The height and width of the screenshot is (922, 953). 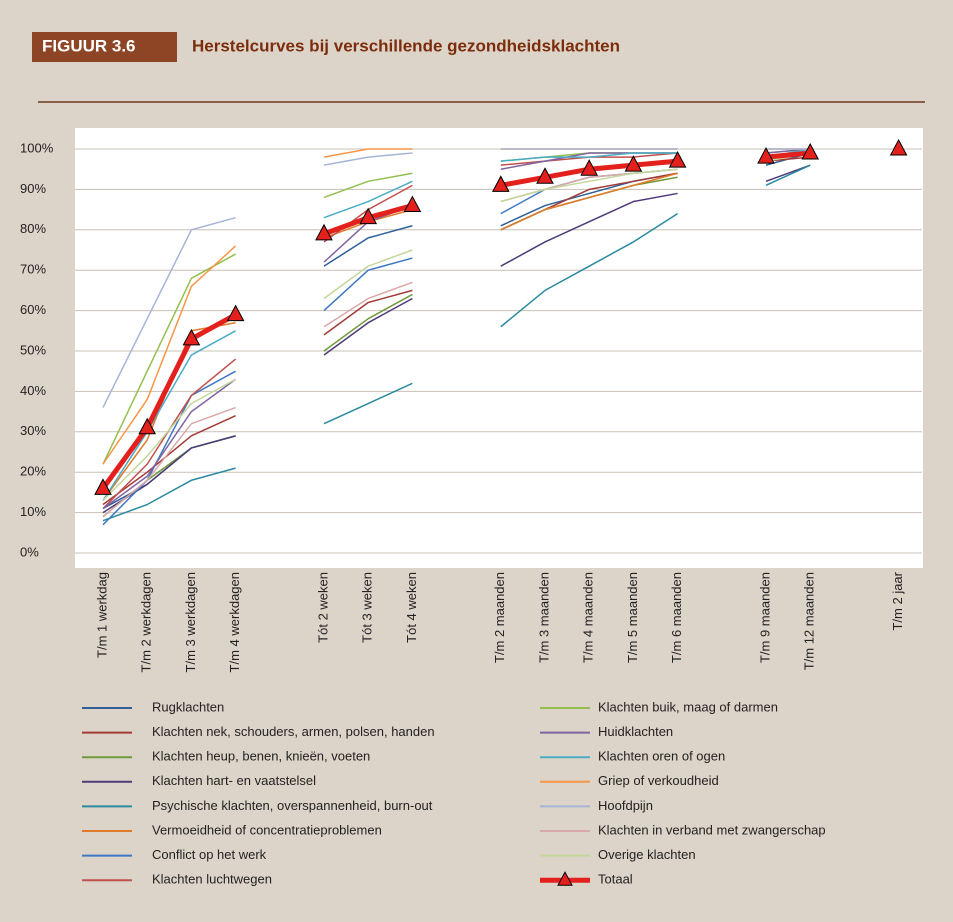 I want to click on legend-label: Klachten heup, benen, knieën, voeten, so click(x=261, y=756).